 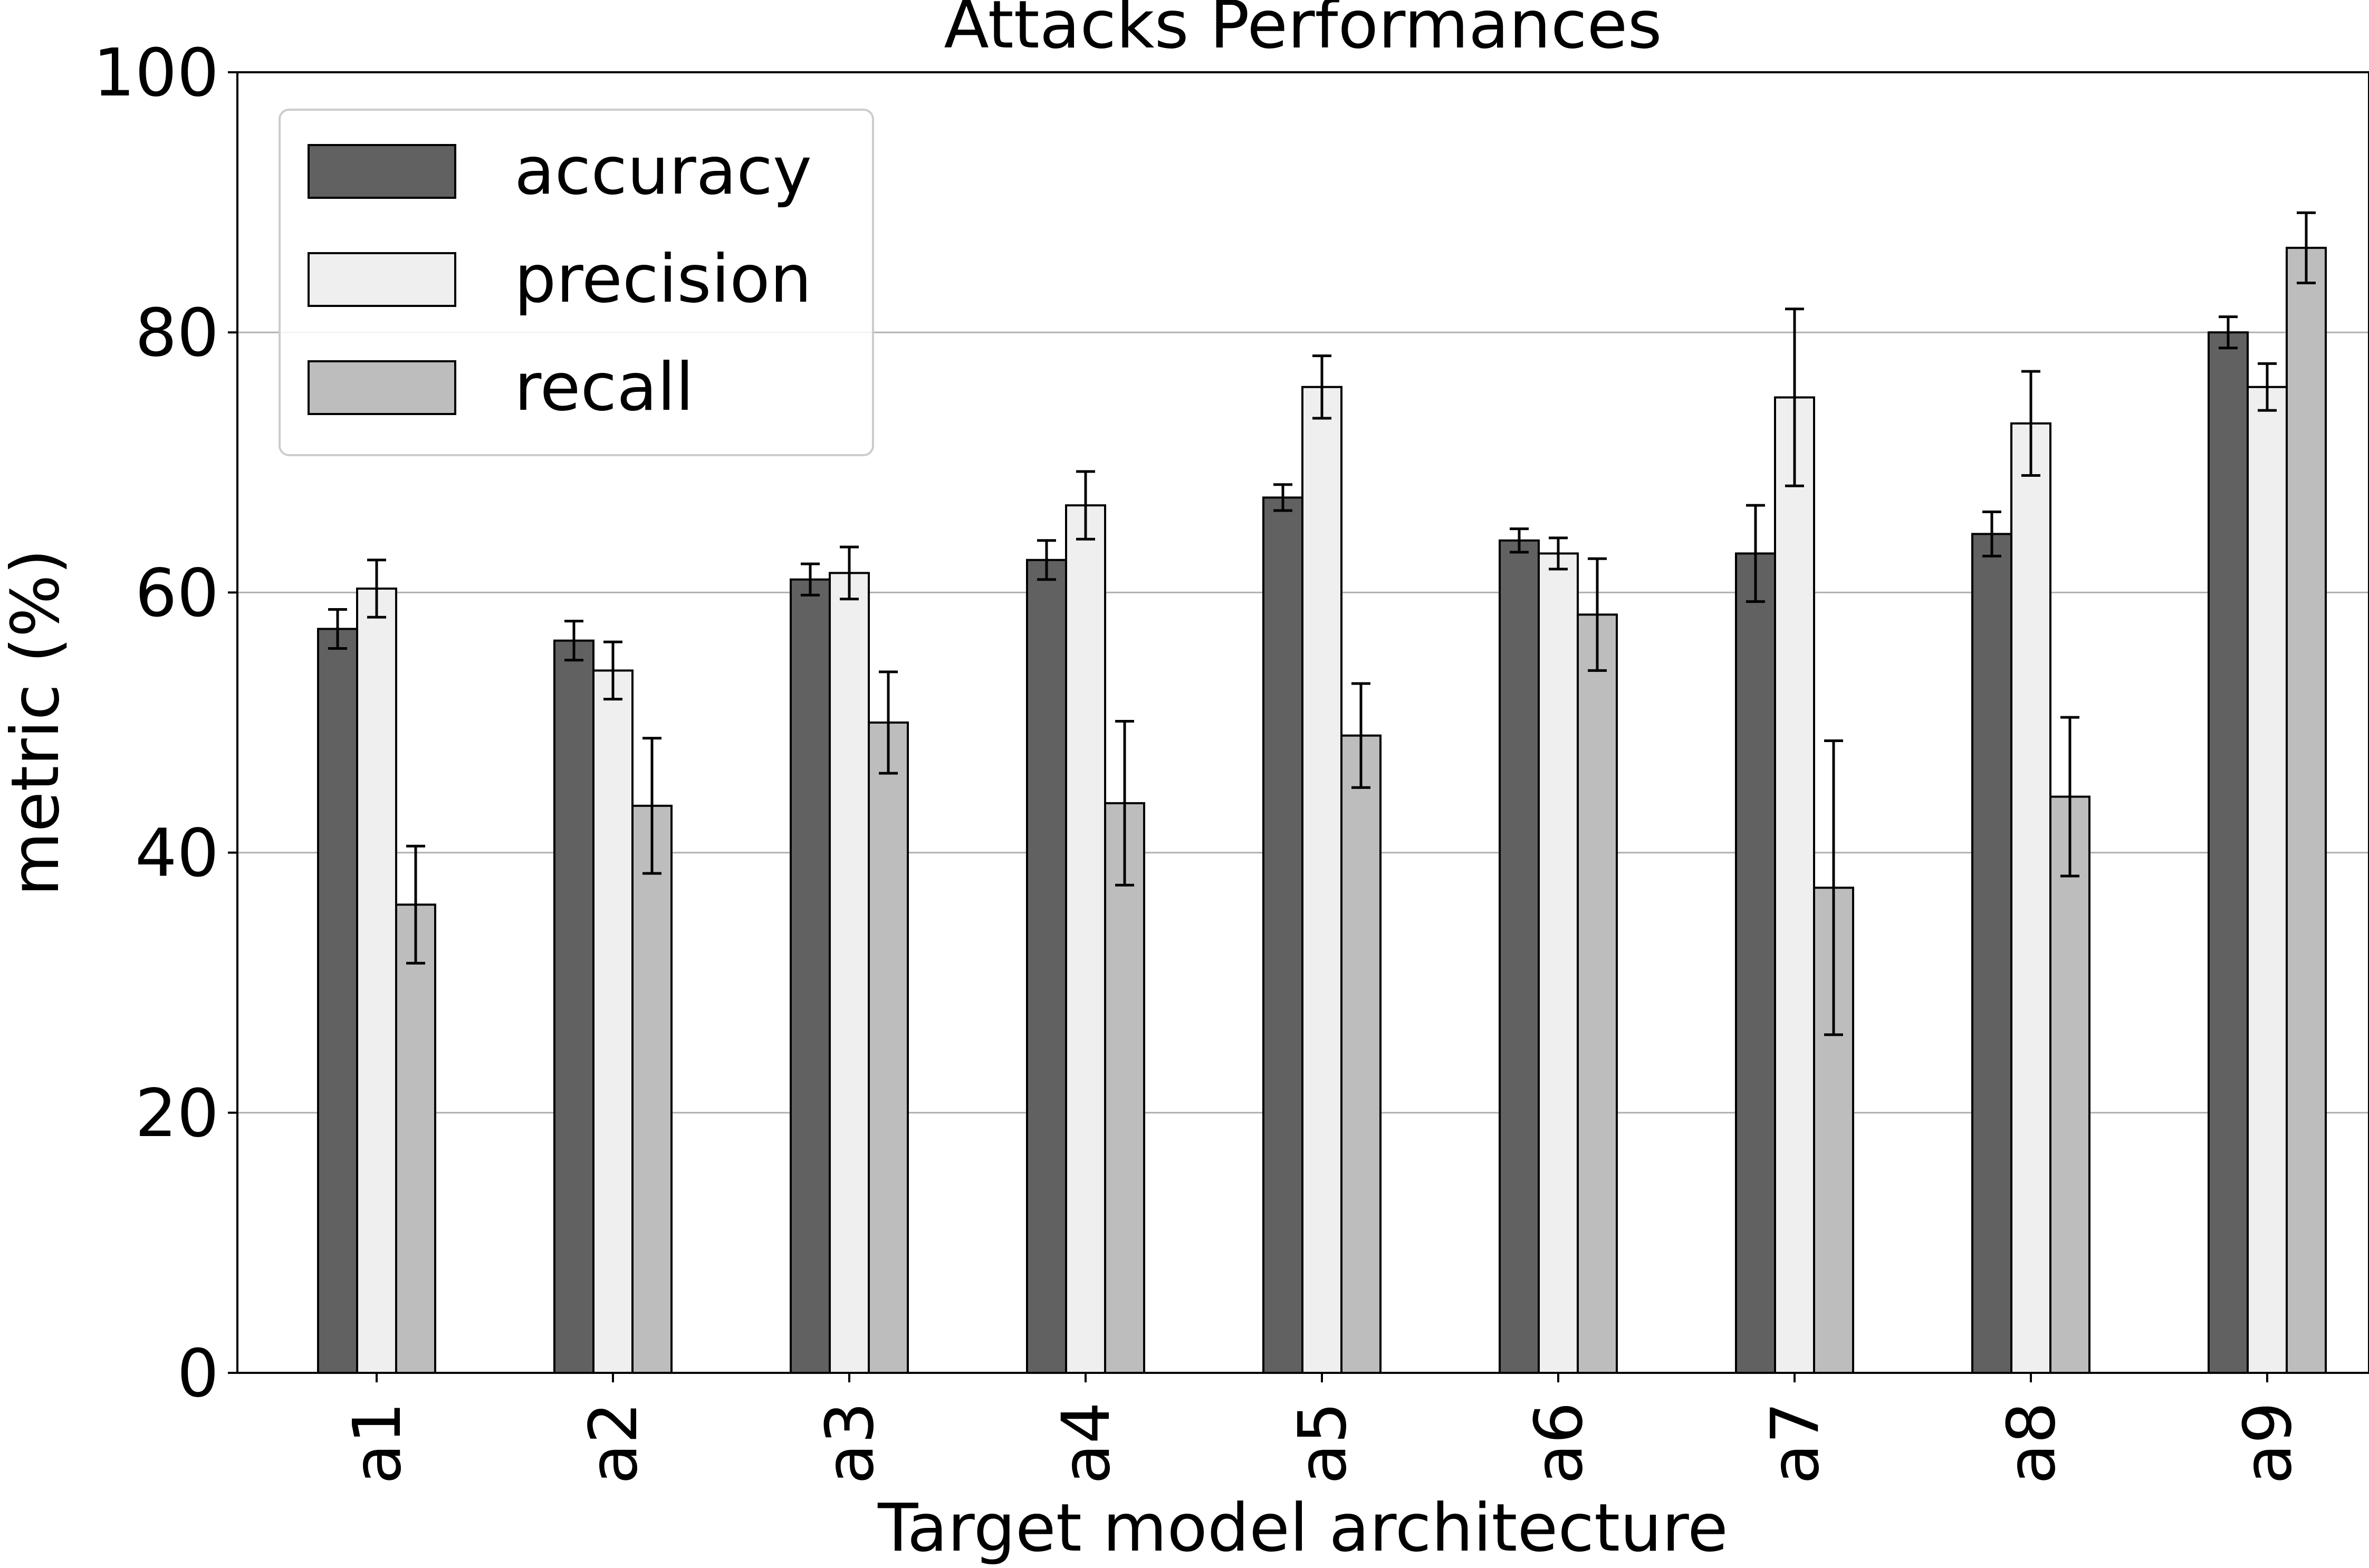 What do you see at coordinates (1282, 935) in the screenshot?
I see `bar-accuracy-a5` at bounding box center [1282, 935].